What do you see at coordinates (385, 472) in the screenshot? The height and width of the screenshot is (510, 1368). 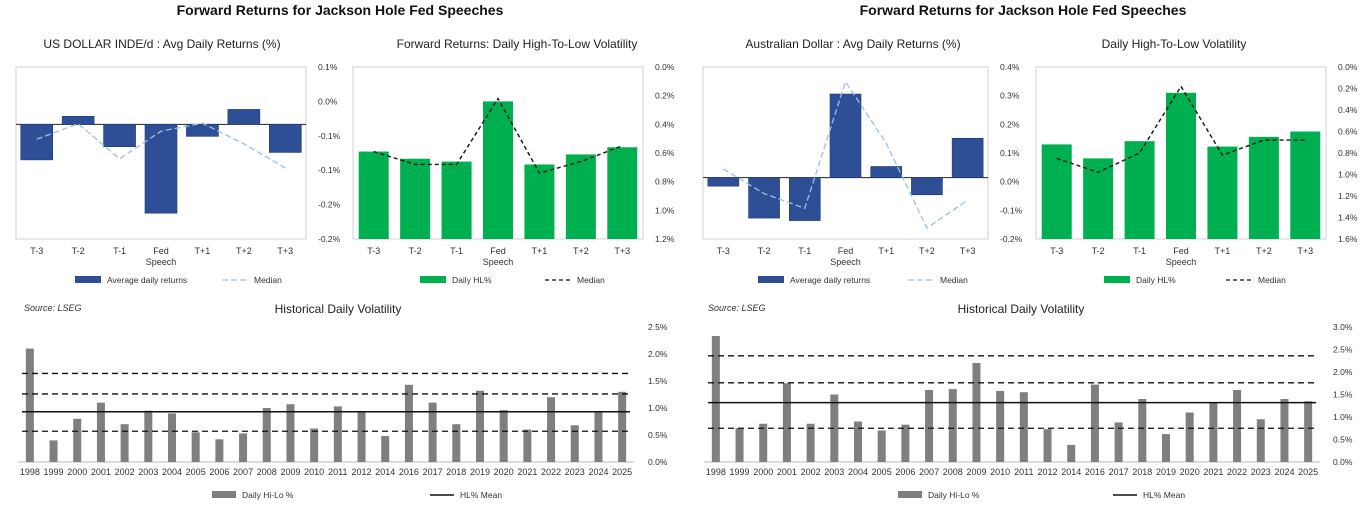 I see `x-tick-label: 2014` at bounding box center [385, 472].